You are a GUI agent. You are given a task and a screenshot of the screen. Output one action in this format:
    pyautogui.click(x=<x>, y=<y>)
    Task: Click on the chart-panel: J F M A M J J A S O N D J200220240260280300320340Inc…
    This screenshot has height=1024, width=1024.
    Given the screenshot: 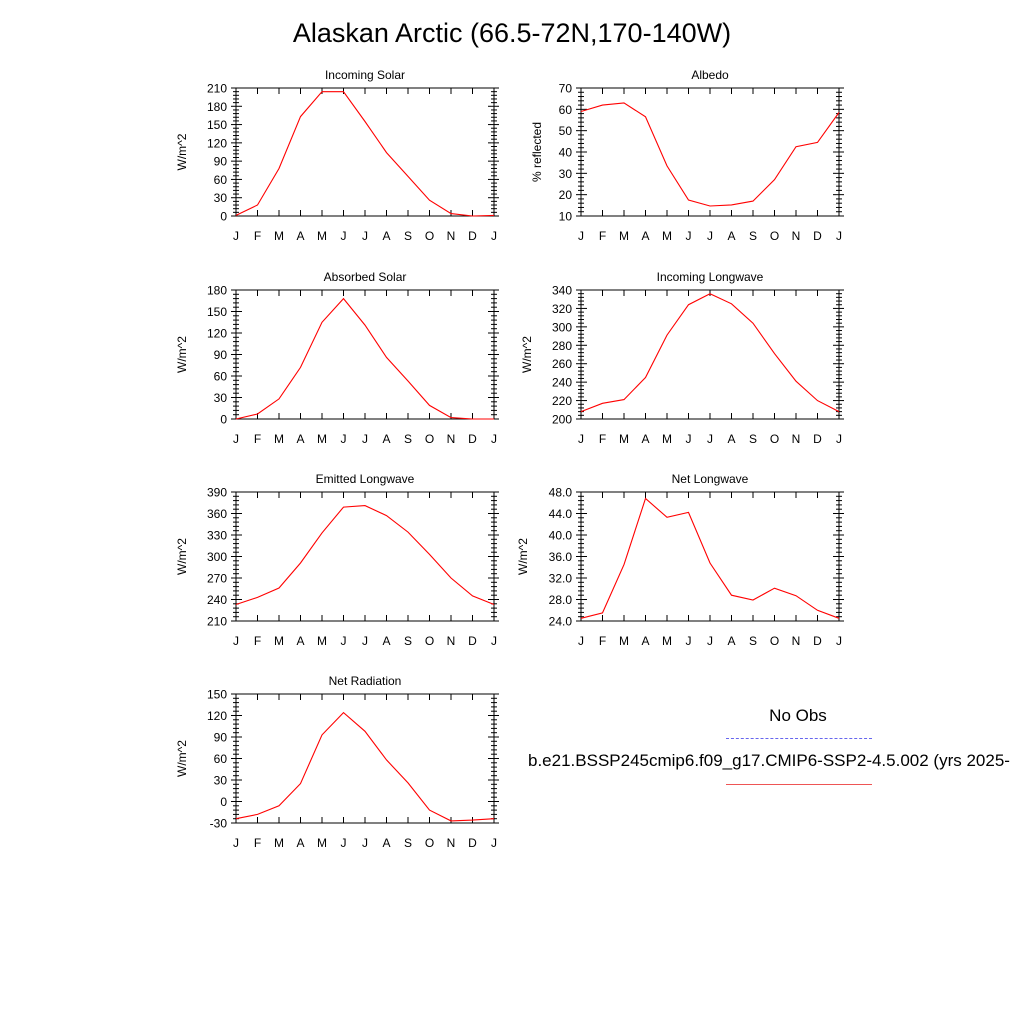 What is the action you would take?
    pyautogui.click(x=682, y=358)
    